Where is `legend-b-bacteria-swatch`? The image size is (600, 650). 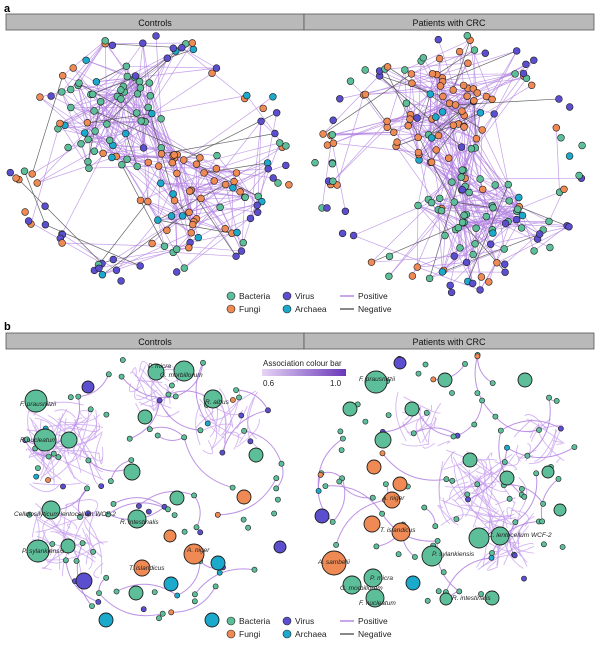
legend-b-bacteria-swatch is located at coordinates (231, 621).